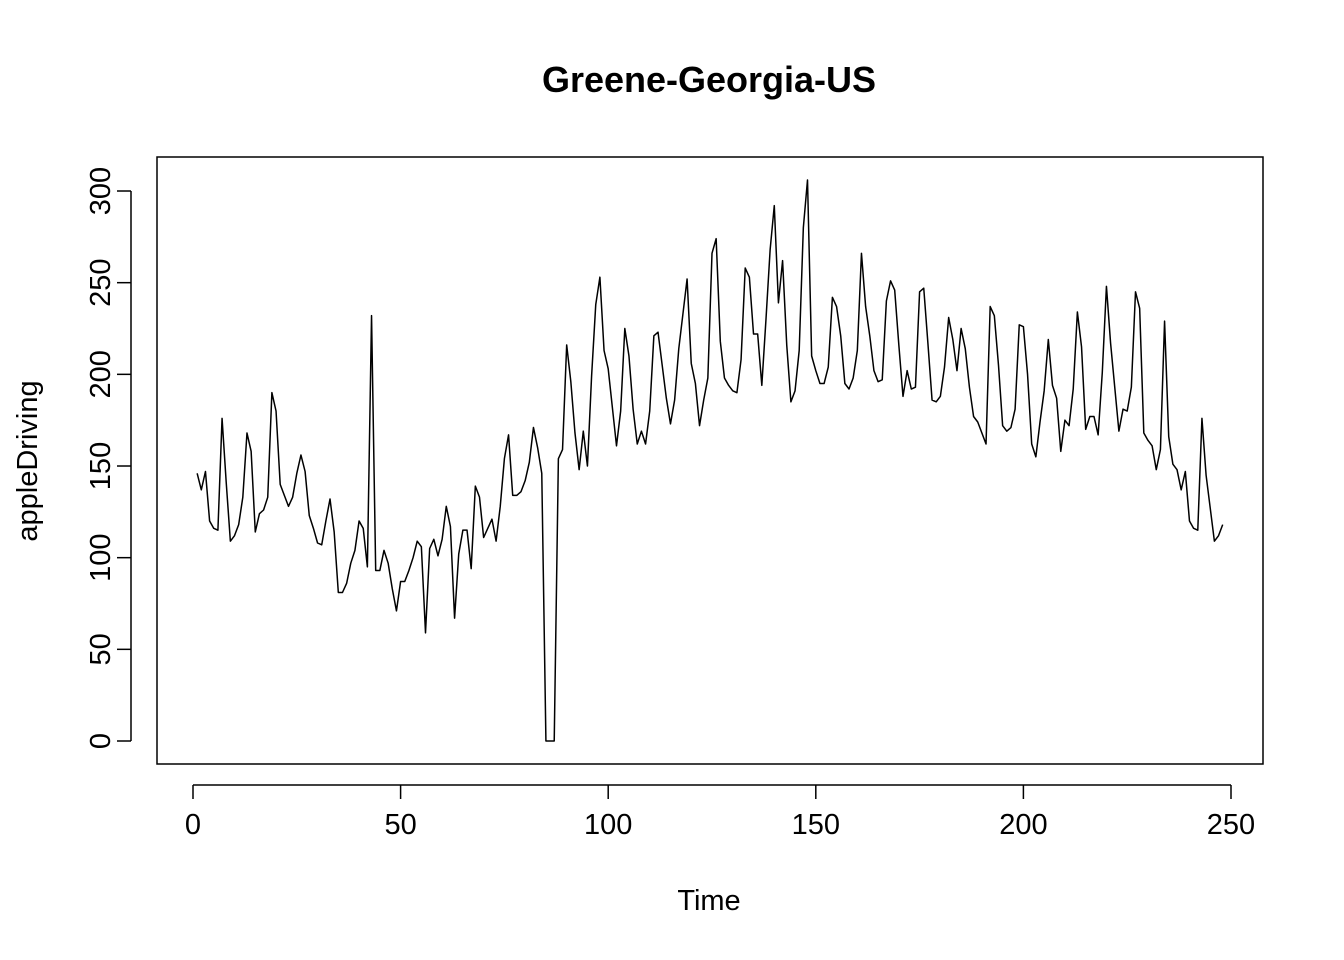 This screenshot has width=1344, height=960. Describe the element at coordinates (1023, 825) in the screenshot. I see `x-tick-label: 200` at that location.